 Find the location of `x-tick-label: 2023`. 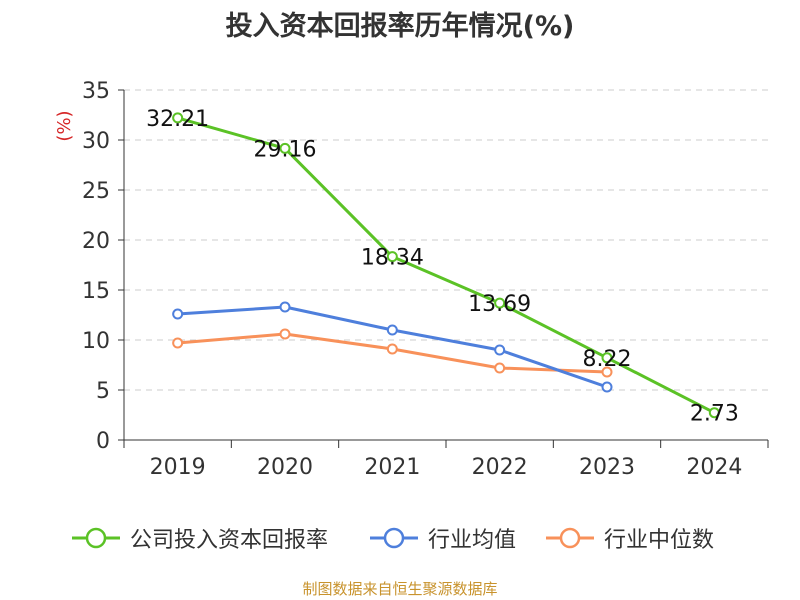

x-tick-label: 2023 is located at coordinates (607, 467).